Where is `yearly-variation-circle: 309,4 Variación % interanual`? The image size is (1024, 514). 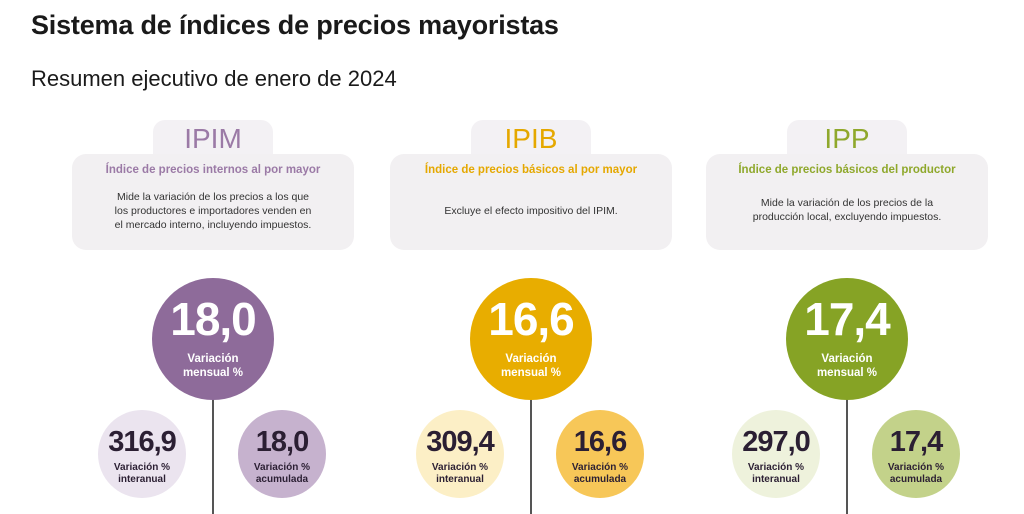
yearly-variation-circle: 309,4 Variación % interanual is located at coordinates (460, 454).